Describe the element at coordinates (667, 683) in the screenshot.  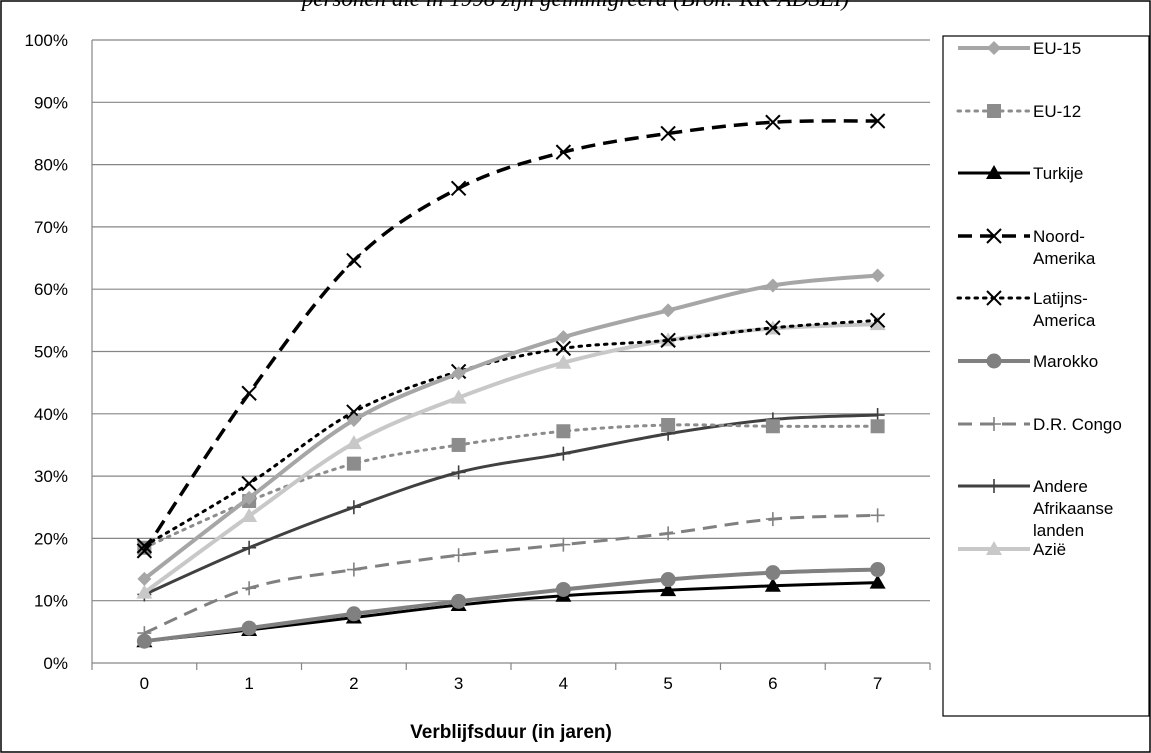
I see `x-tick-label: 5` at that location.